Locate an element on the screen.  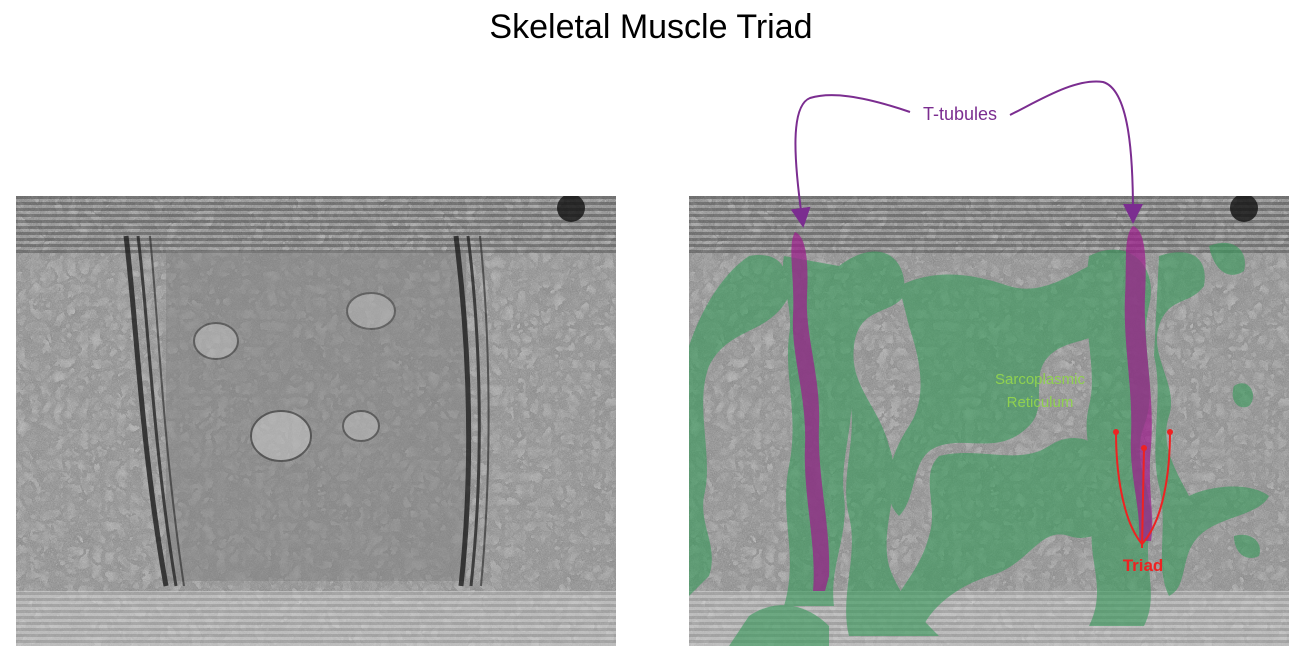
page-title: Skeletal Muscle Triad is located at coordinates (651, 27).